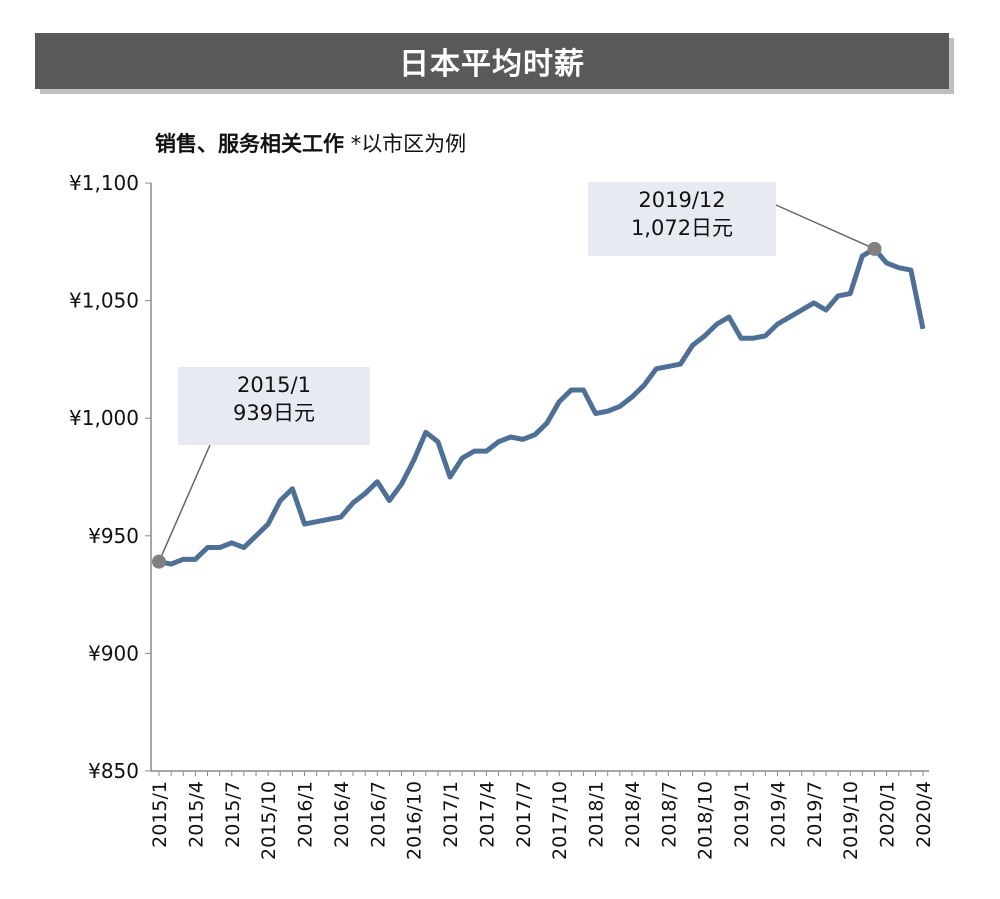 The height and width of the screenshot is (899, 1000). I want to click on x-tick-label: 2019/10, so click(851, 820).